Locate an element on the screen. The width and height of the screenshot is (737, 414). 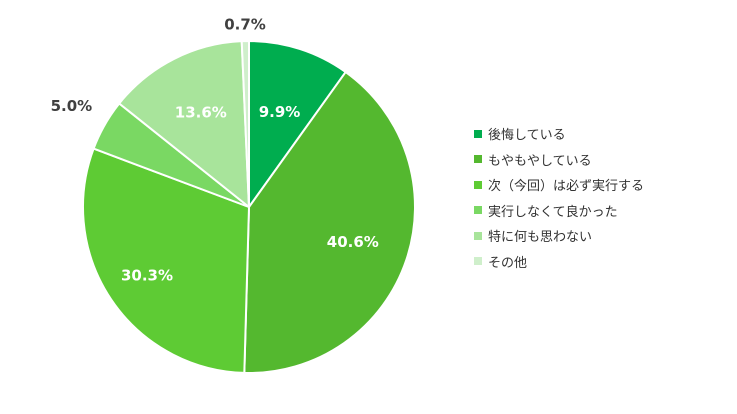
pie-value-label-1: 9.9% is located at coordinates (280, 112).